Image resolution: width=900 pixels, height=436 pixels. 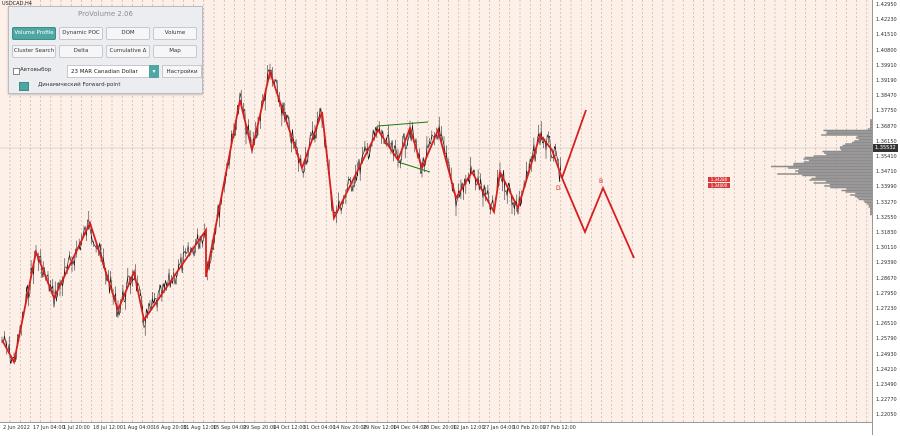 I want to click on time-tick-label: 31 Aug 12:00, so click(x=200, y=428).